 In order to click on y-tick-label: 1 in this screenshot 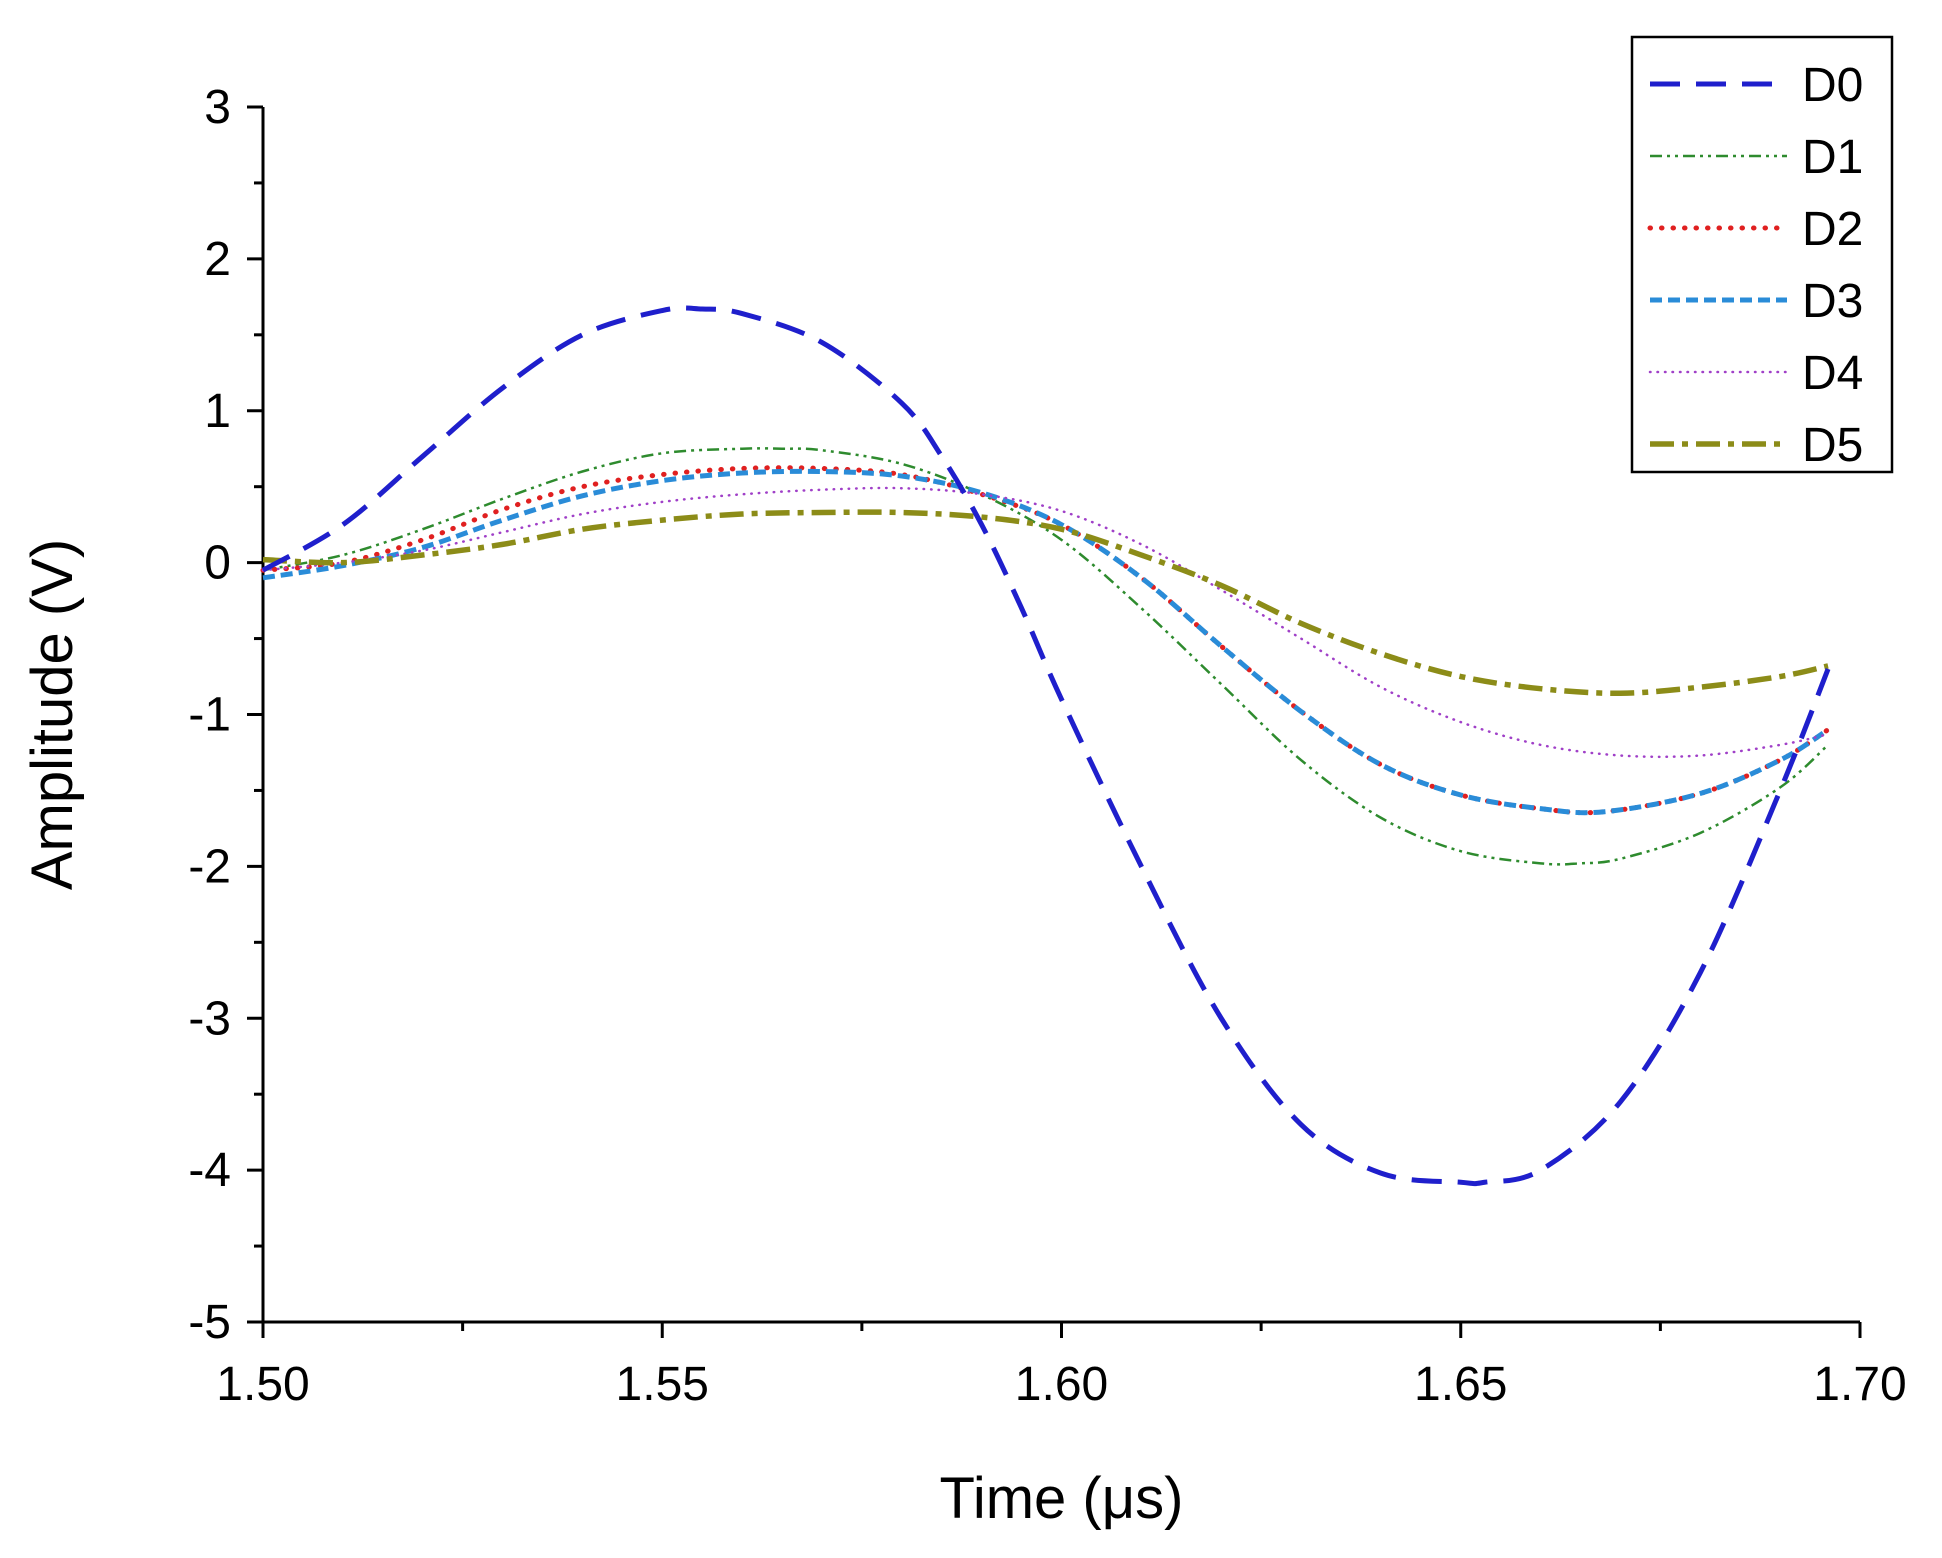, I will do `click(217, 411)`.